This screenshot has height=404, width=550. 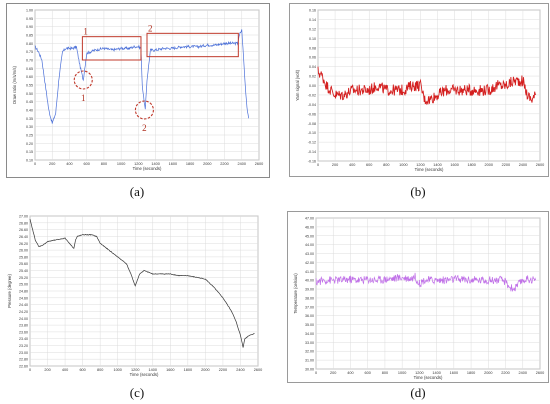 What do you see at coordinates (309, 298) in the screenshot?
I see `y-tick-label: 38.00` at bounding box center [309, 298].